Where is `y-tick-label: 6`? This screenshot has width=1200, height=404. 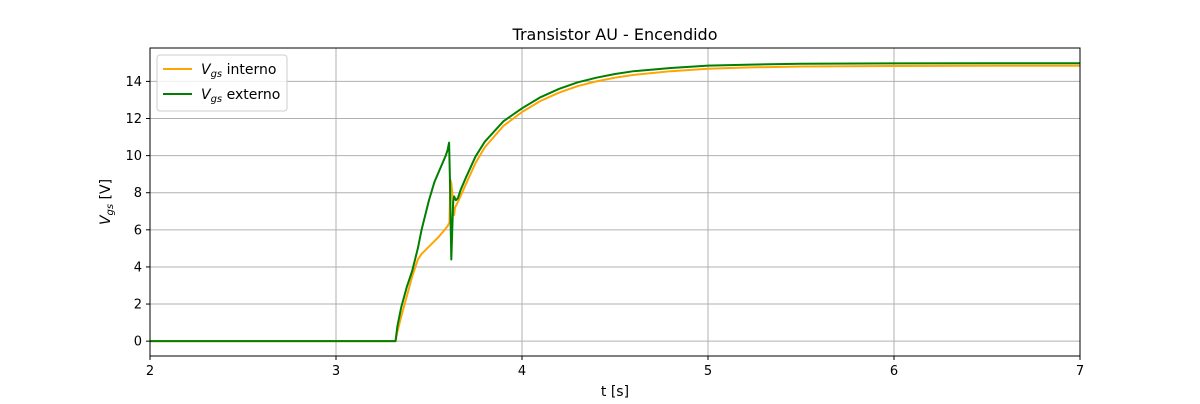
y-tick-label: 6 is located at coordinates (138, 230).